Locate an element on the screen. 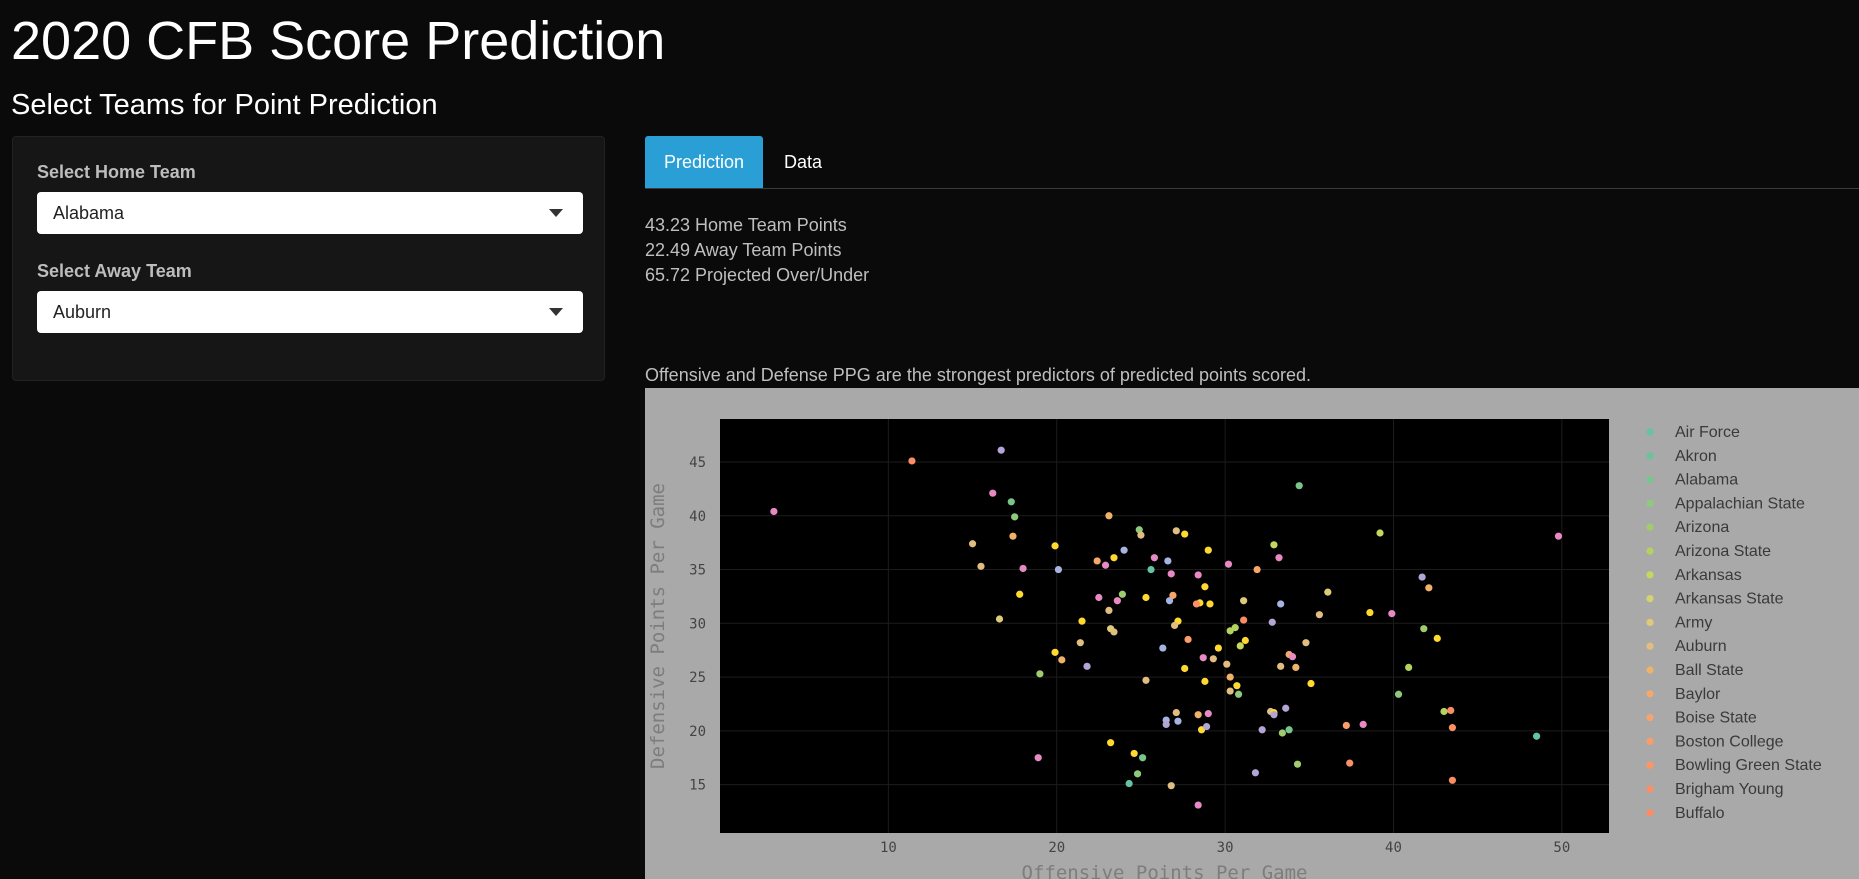  legend-entry: Akron is located at coordinates (1696, 456).